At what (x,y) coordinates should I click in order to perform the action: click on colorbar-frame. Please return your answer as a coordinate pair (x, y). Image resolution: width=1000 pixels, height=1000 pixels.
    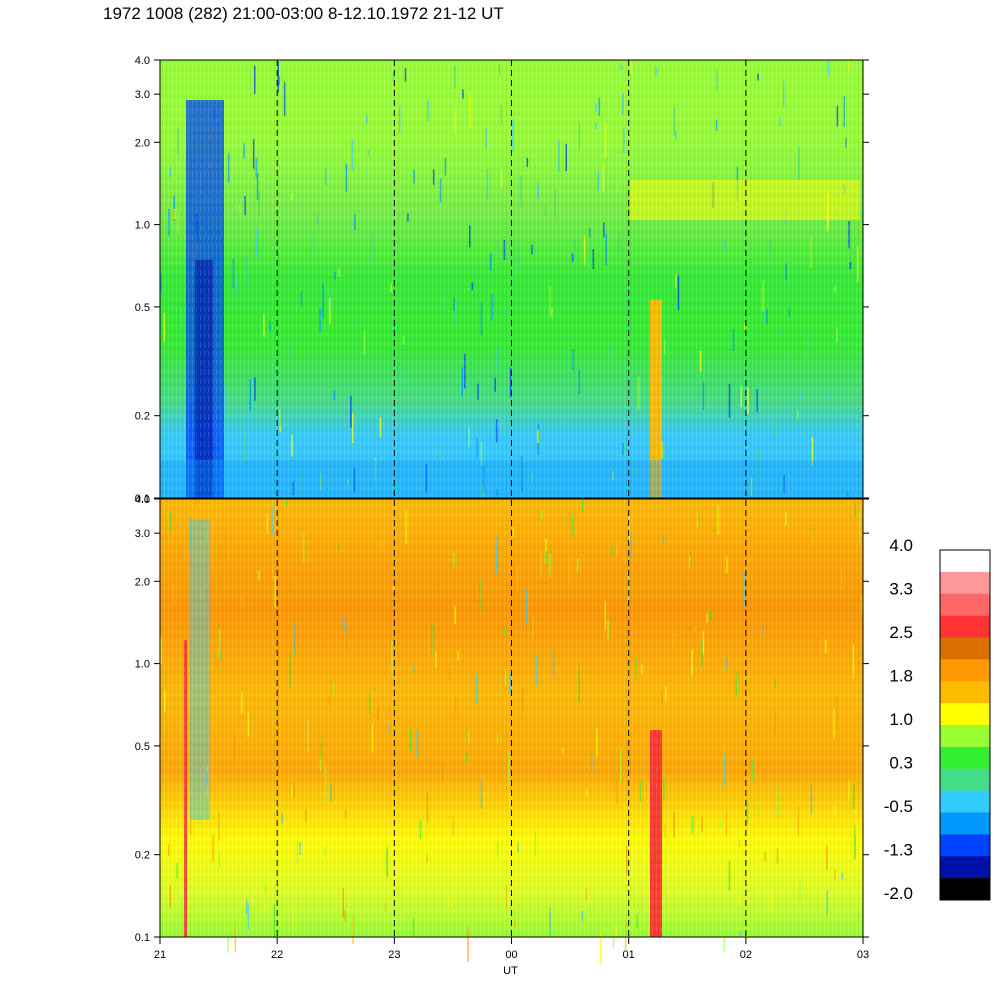
    Looking at the image, I should click on (965, 725).